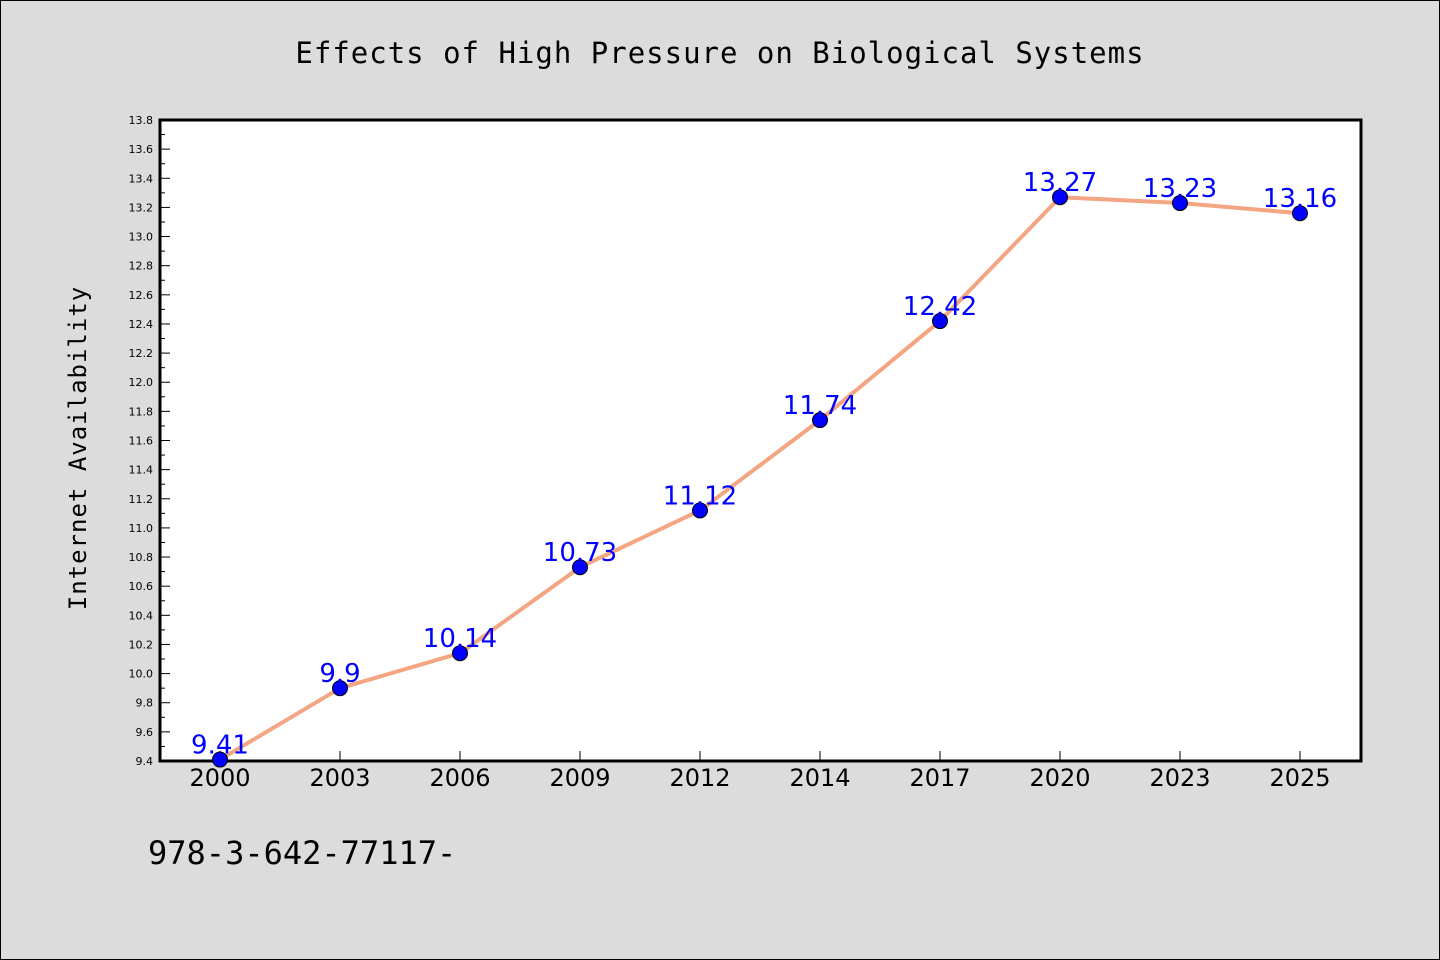 The image size is (1440, 960). I want to click on x-tick-label: 2017, so click(939, 778).